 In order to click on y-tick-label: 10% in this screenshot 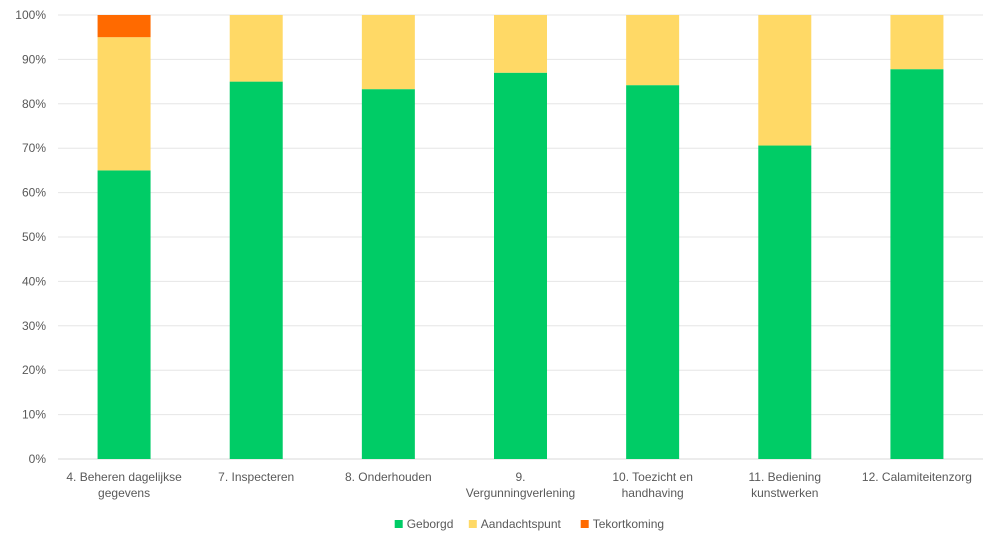, I will do `click(34, 415)`.